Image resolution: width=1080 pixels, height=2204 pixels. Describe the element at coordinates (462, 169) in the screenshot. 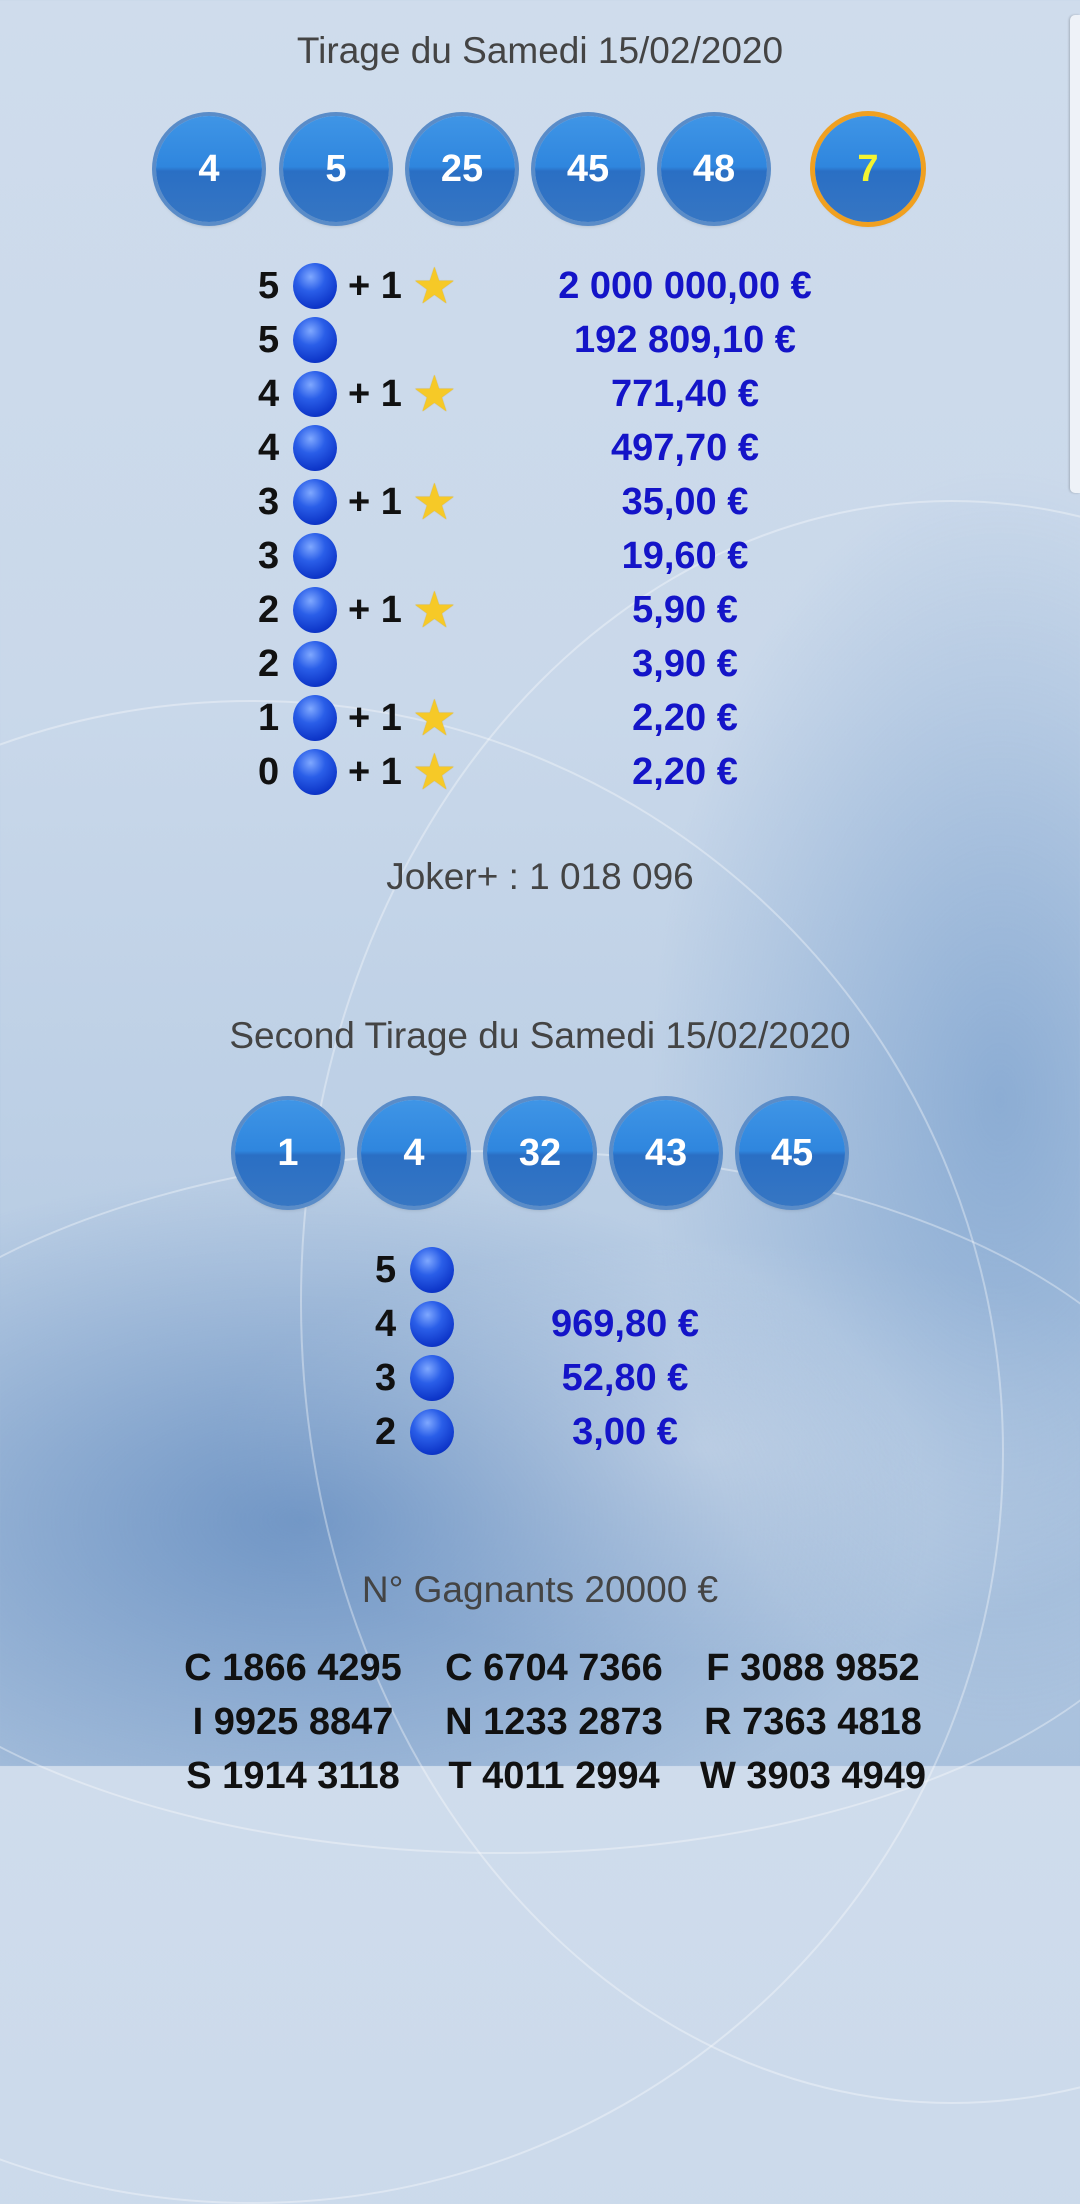

I see `ball-number: 25` at that location.